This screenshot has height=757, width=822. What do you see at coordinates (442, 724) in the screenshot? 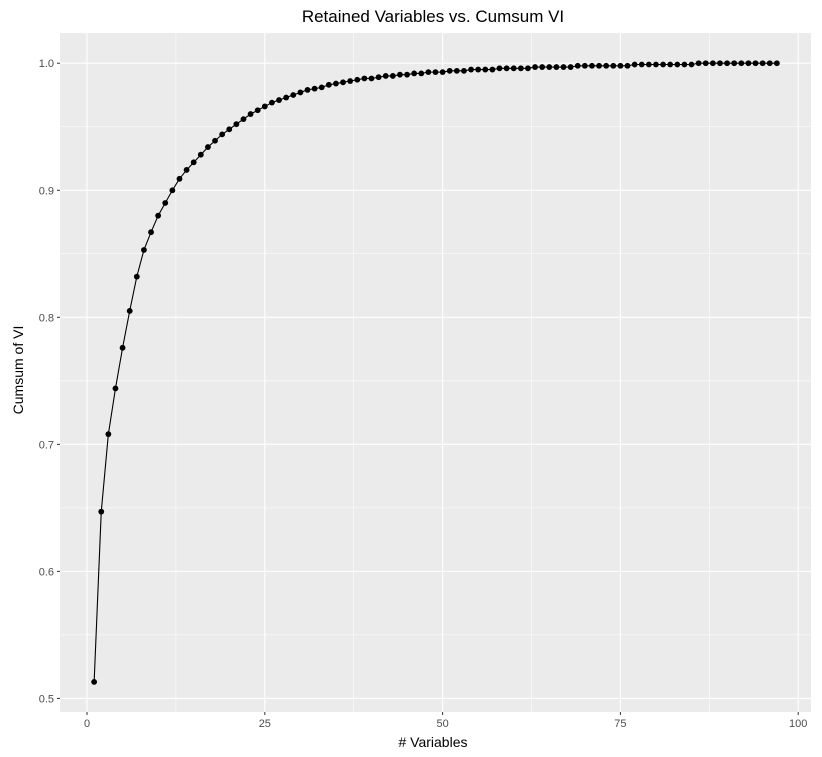
I see `x-tick-label: 50` at bounding box center [442, 724].